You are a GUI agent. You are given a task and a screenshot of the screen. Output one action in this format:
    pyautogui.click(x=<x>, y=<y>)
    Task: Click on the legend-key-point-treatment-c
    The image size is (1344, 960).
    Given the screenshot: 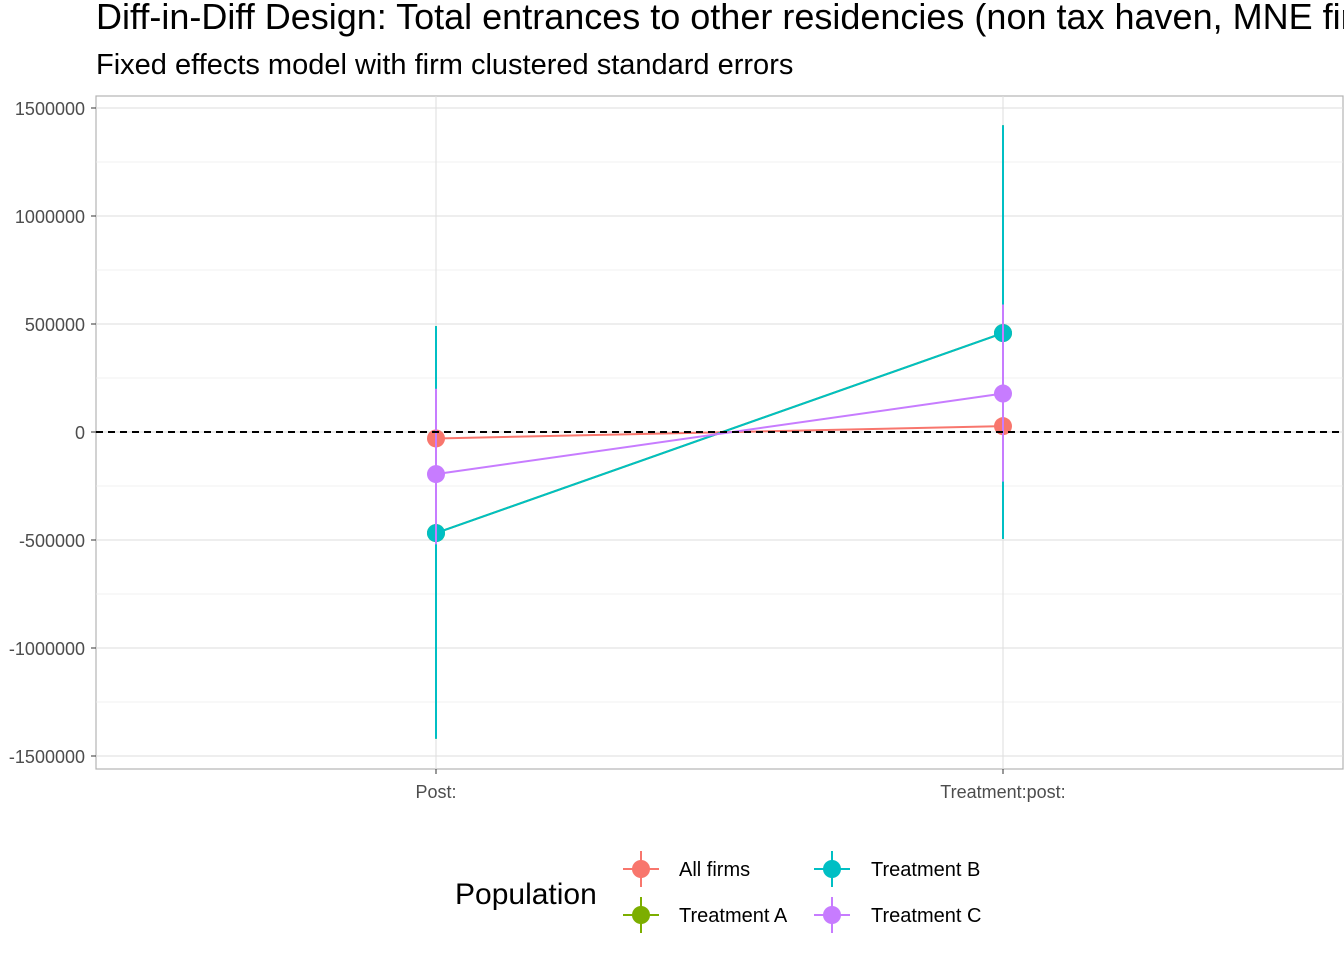 What is the action you would take?
    pyautogui.click(x=832, y=915)
    